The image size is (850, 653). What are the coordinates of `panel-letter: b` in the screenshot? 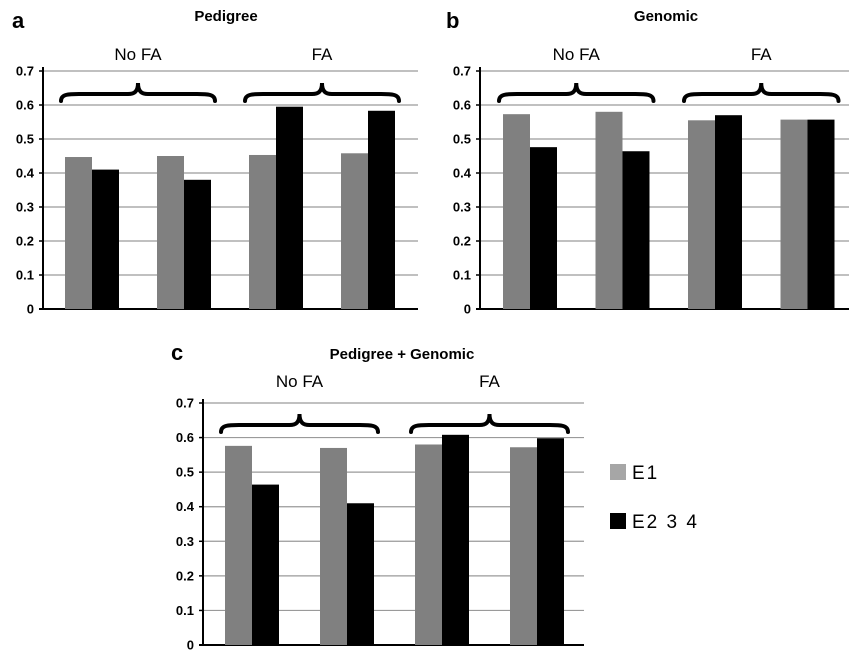 It's located at (452, 20).